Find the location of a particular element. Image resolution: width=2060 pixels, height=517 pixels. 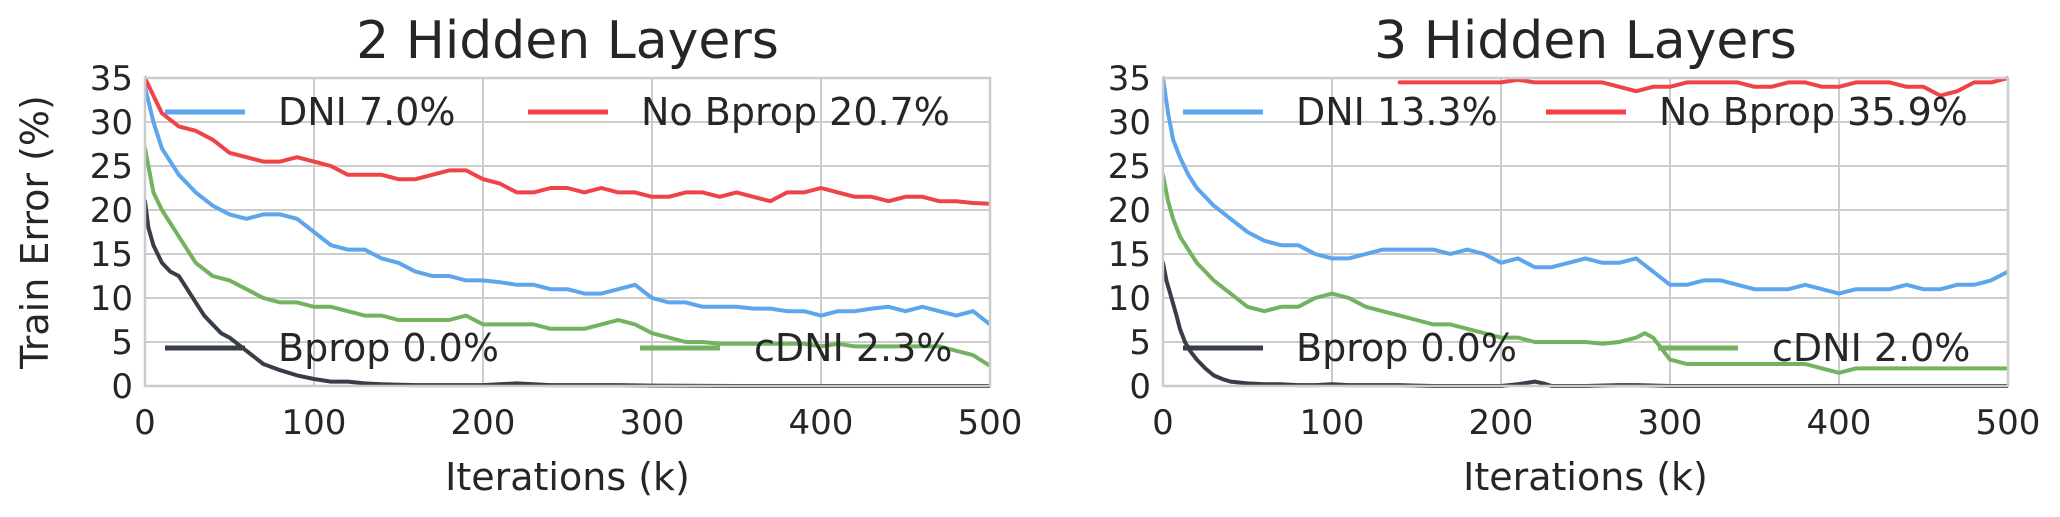

legend-label: cDNI 2.3% is located at coordinates (853, 348).